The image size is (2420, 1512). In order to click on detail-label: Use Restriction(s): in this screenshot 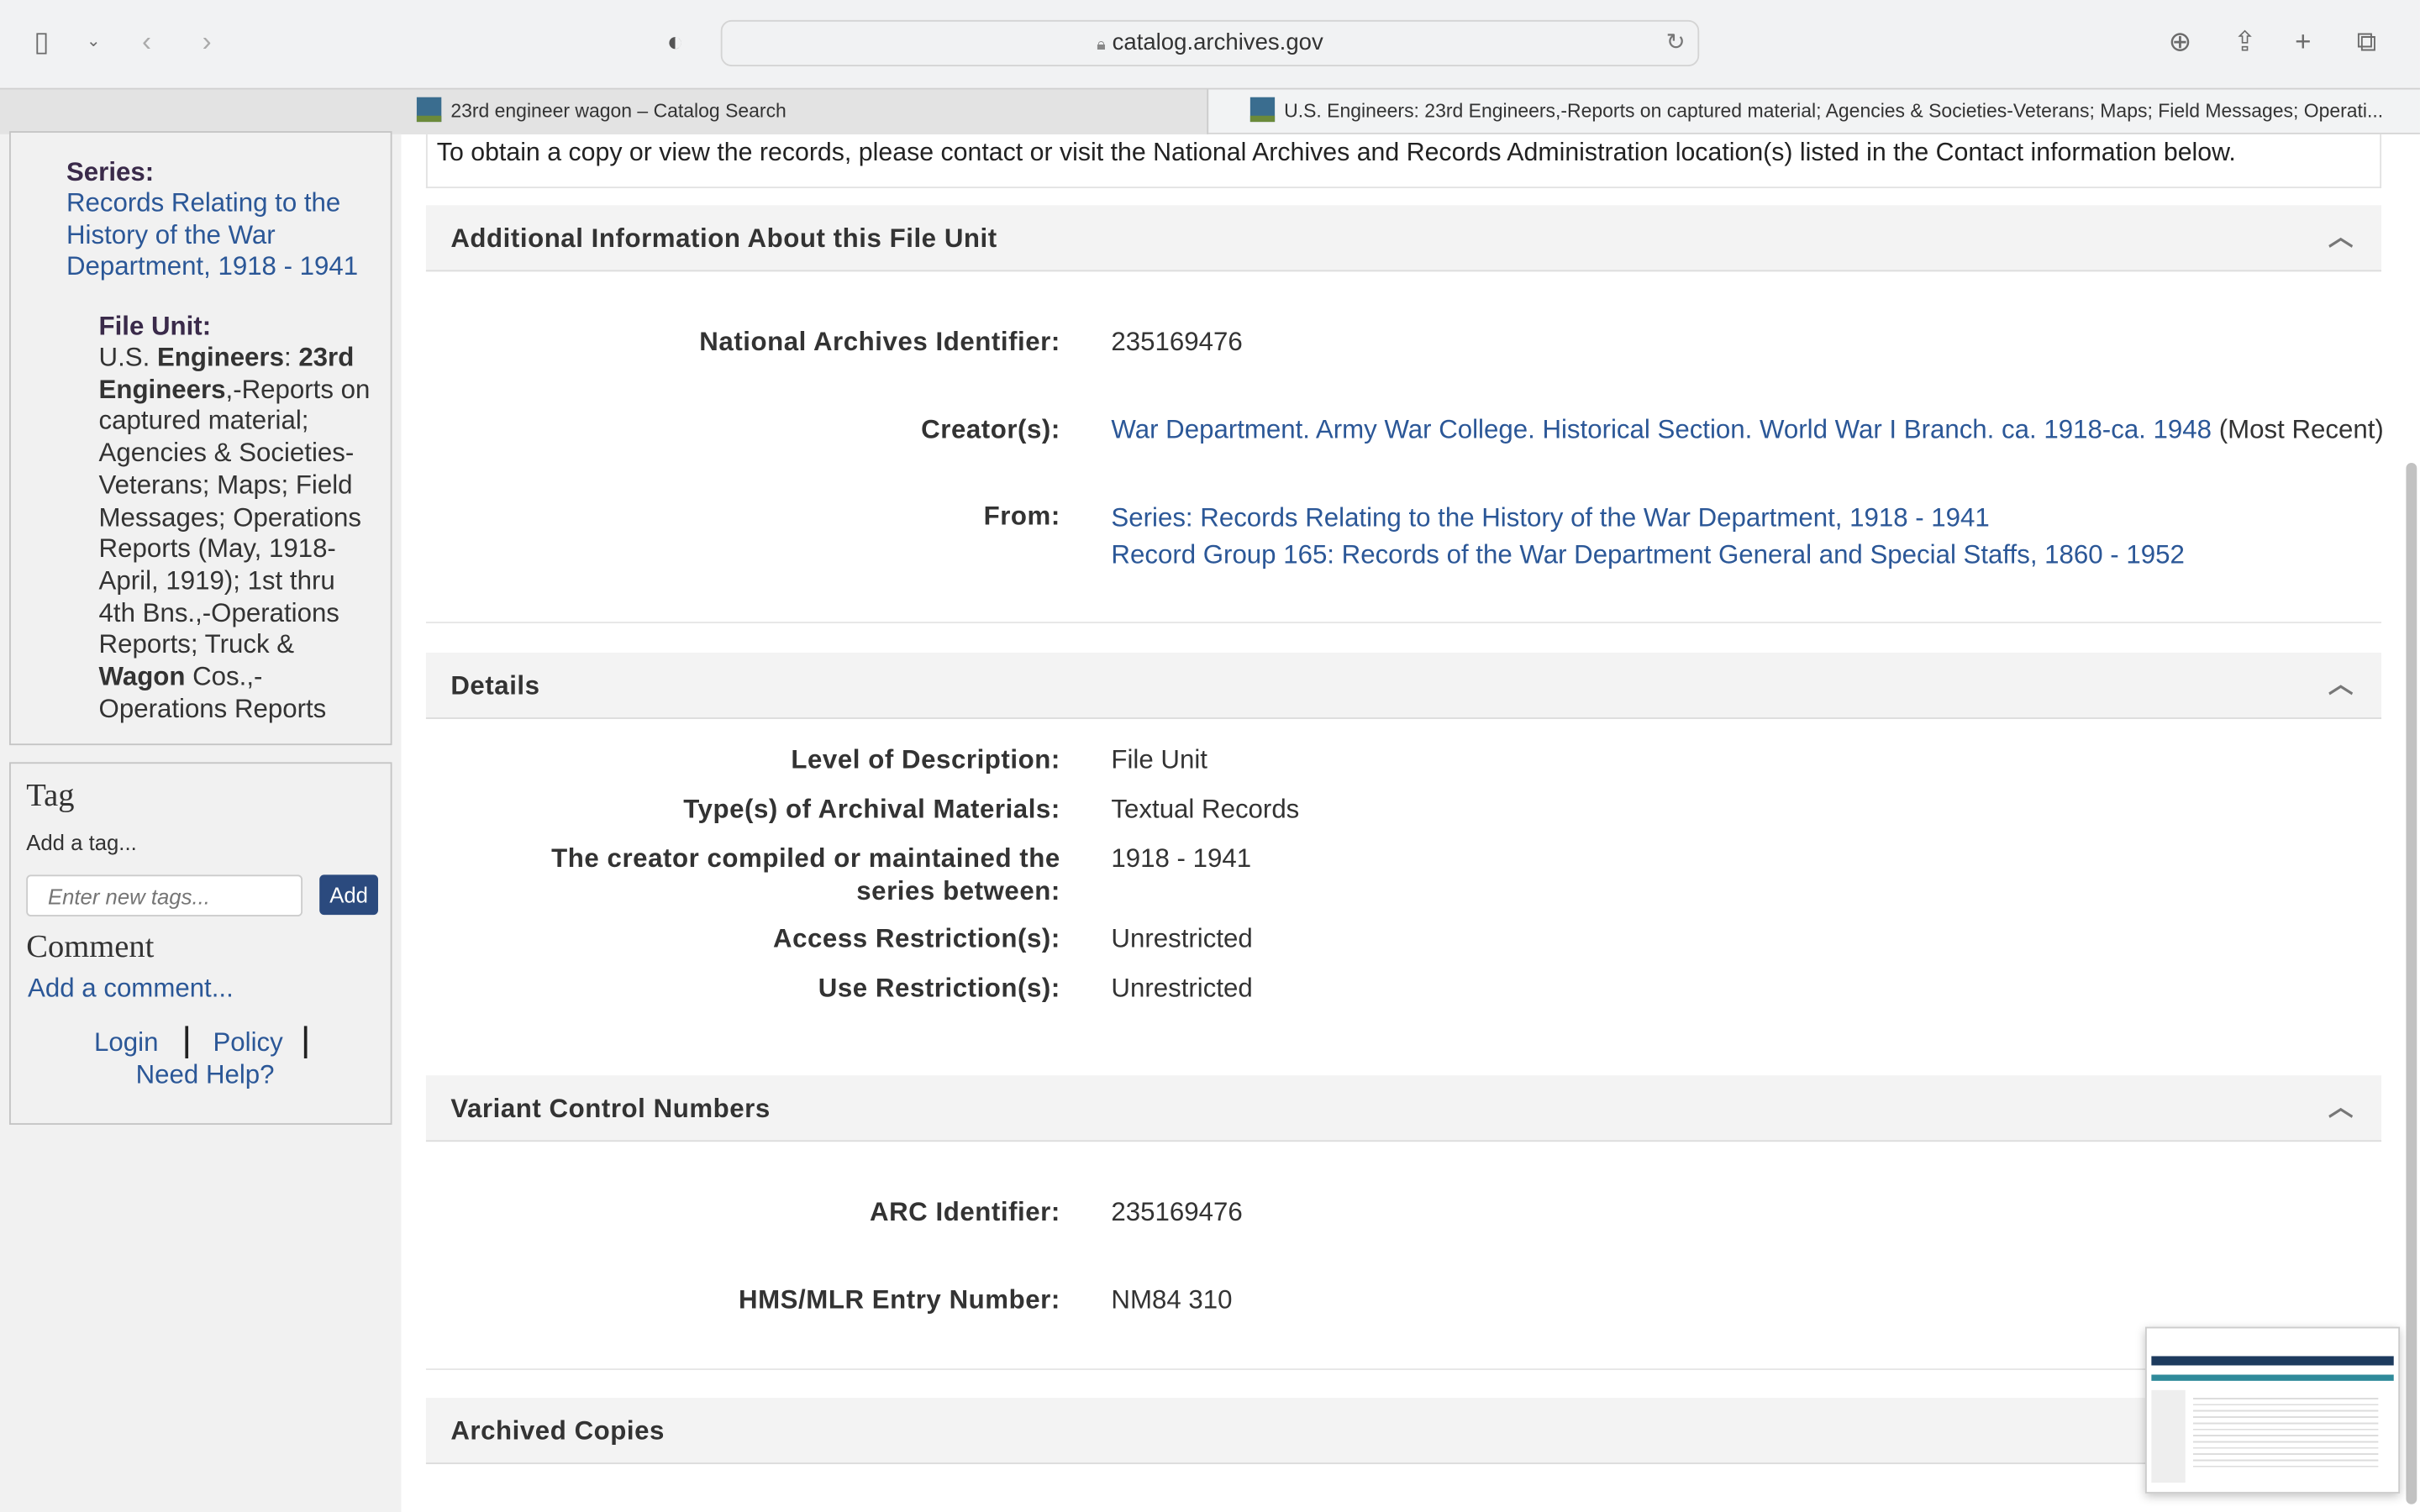, I will do `click(939, 988)`.